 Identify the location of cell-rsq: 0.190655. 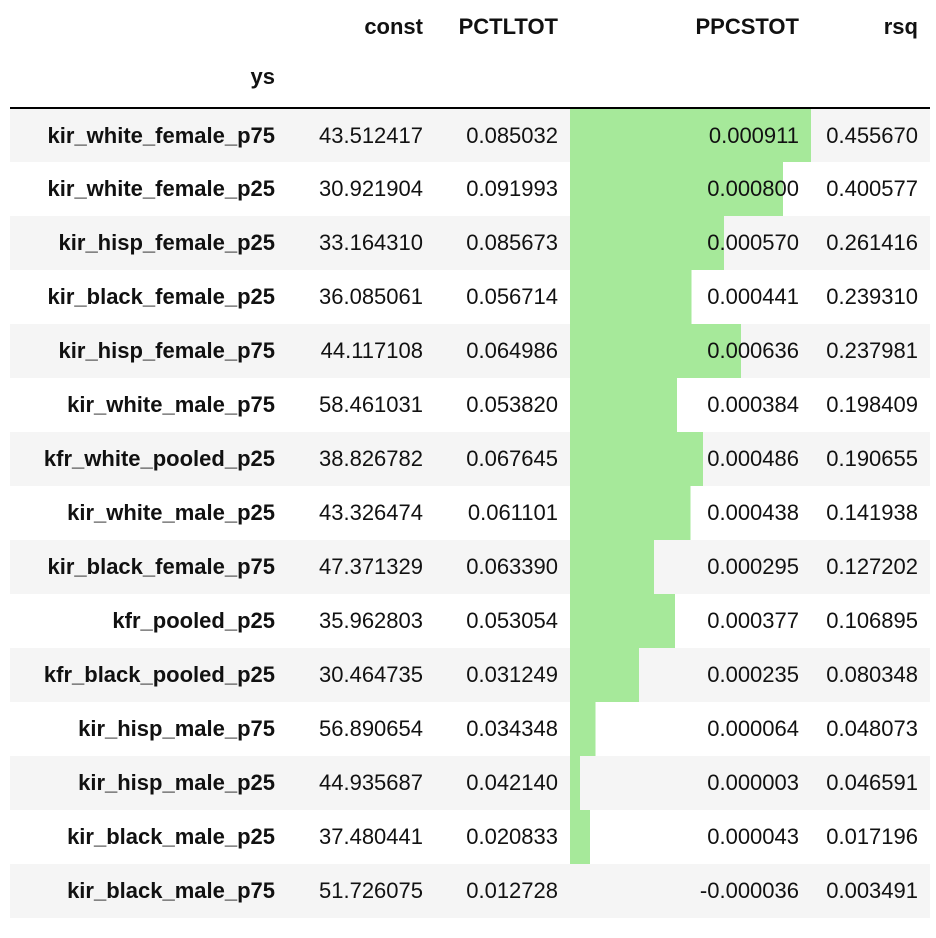
(872, 458).